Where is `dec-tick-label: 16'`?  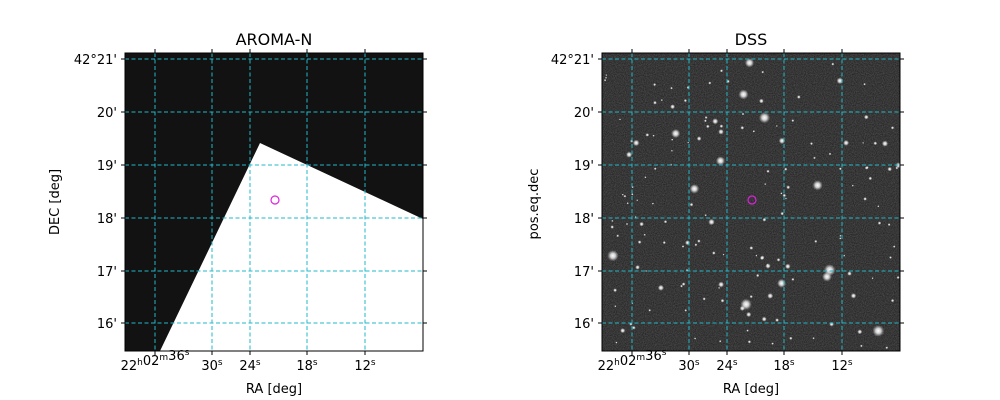
dec-tick-label: 16' is located at coordinates (107, 324).